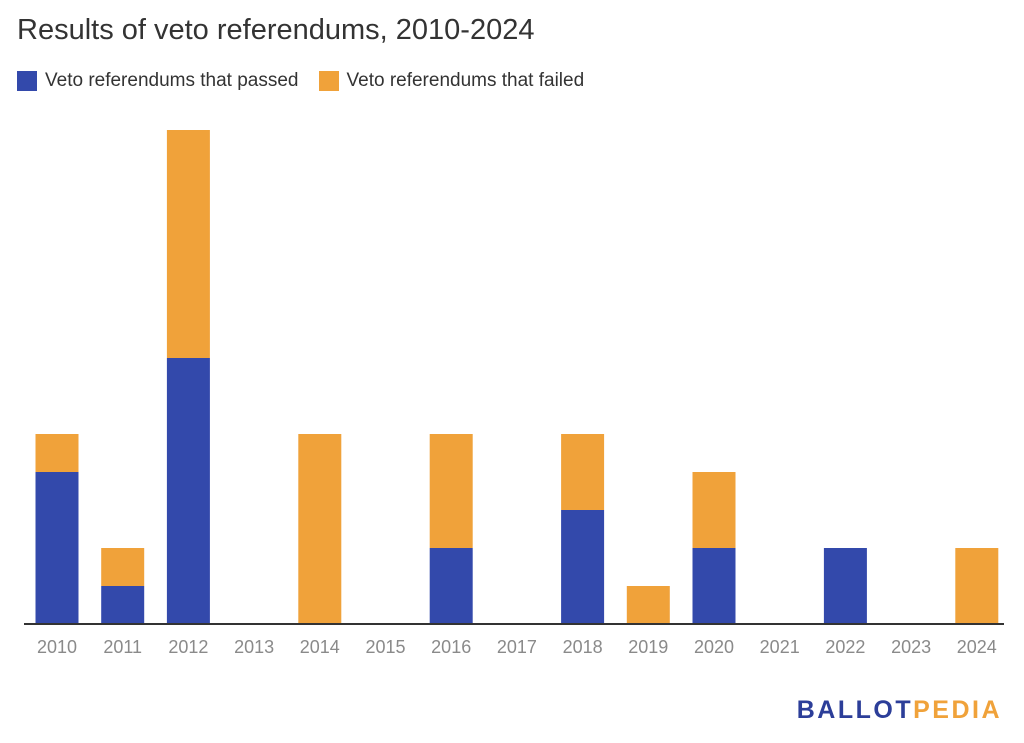 This screenshot has height=743, width=1024. Describe the element at coordinates (977, 586) in the screenshot. I see `bar-failed-2024` at that location.